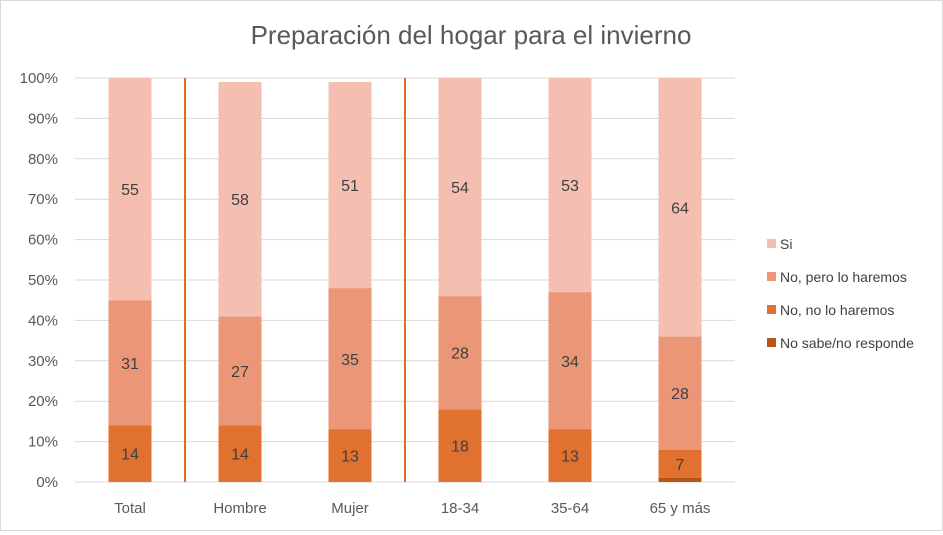 This screenshot has width=943, height=535. I want to click on x-tick-label: 35-64, so click(570, 508).